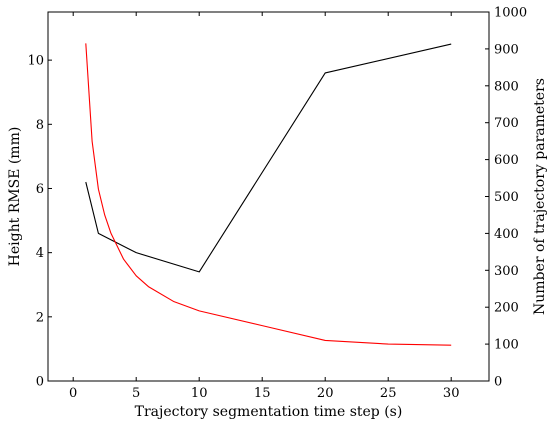 Image resolution: width=550 pixels, height=424 pixels. What do you see at coordinates (506, 234) in the screenshot?
I see `y-right-tick-label: 400` at bounding box center [506, 234].